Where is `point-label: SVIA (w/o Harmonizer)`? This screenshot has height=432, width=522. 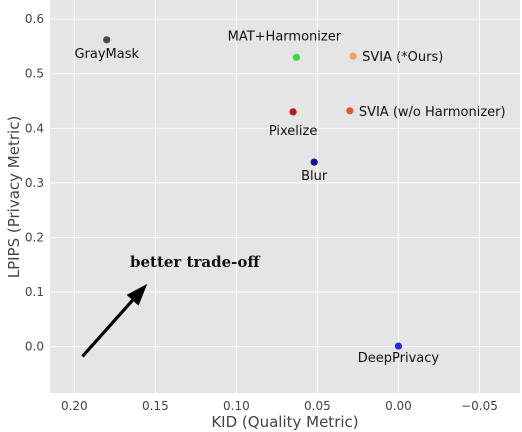
point-label: SVIA (w/o Harmonizer) is located at coordinates (432, 112).